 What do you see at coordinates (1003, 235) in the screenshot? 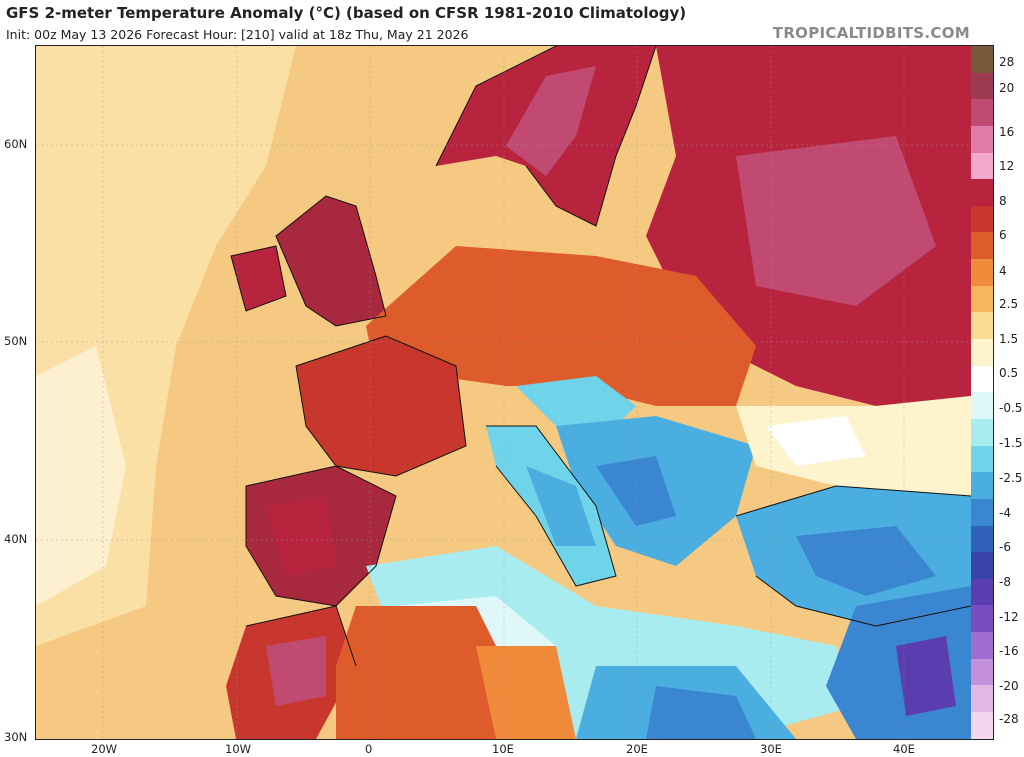
I see `colorbar-label: 6` at bounding box center [1003, 235].